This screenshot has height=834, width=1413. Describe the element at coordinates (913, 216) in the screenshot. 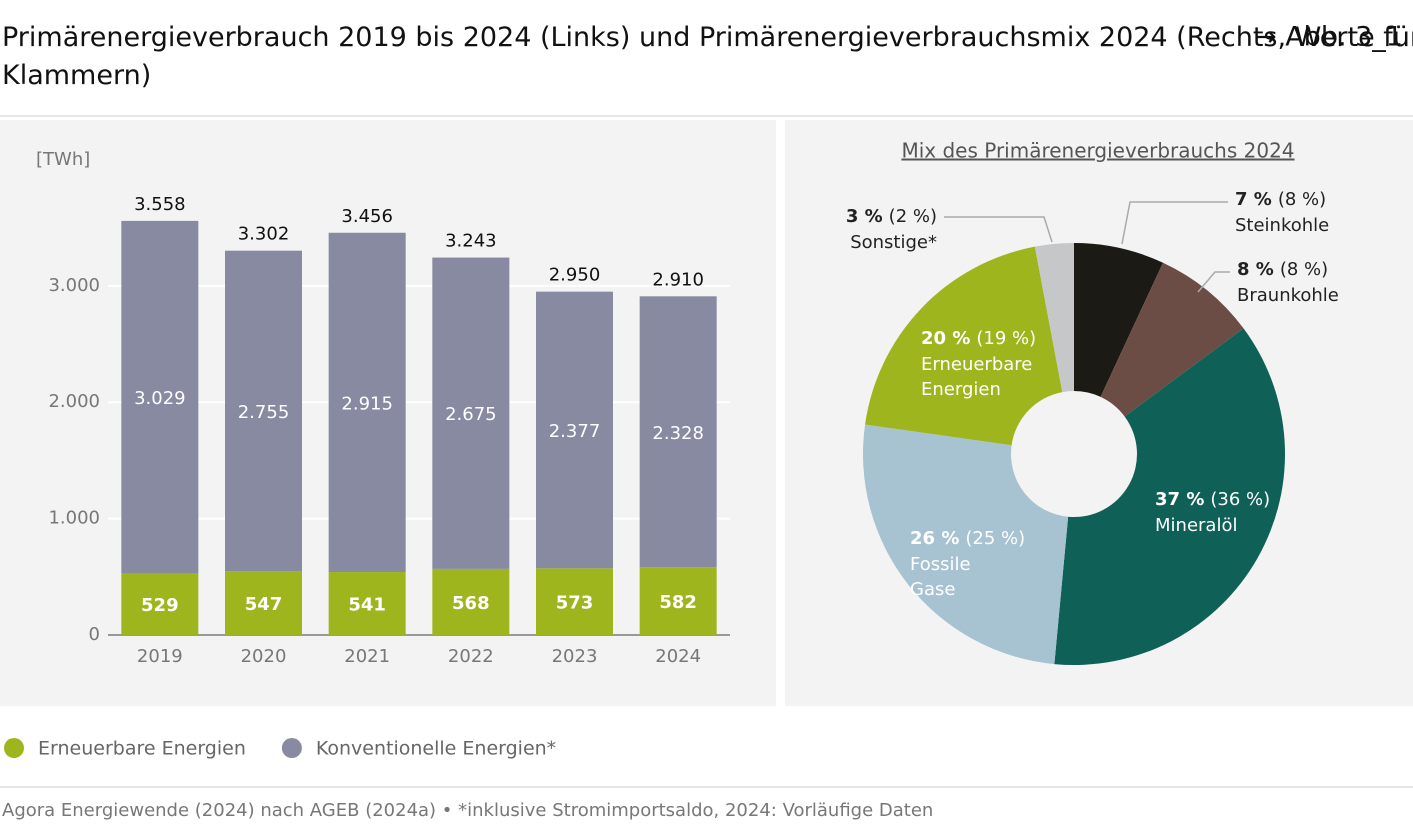

I see `slice-prev: (2 %)` at that location.